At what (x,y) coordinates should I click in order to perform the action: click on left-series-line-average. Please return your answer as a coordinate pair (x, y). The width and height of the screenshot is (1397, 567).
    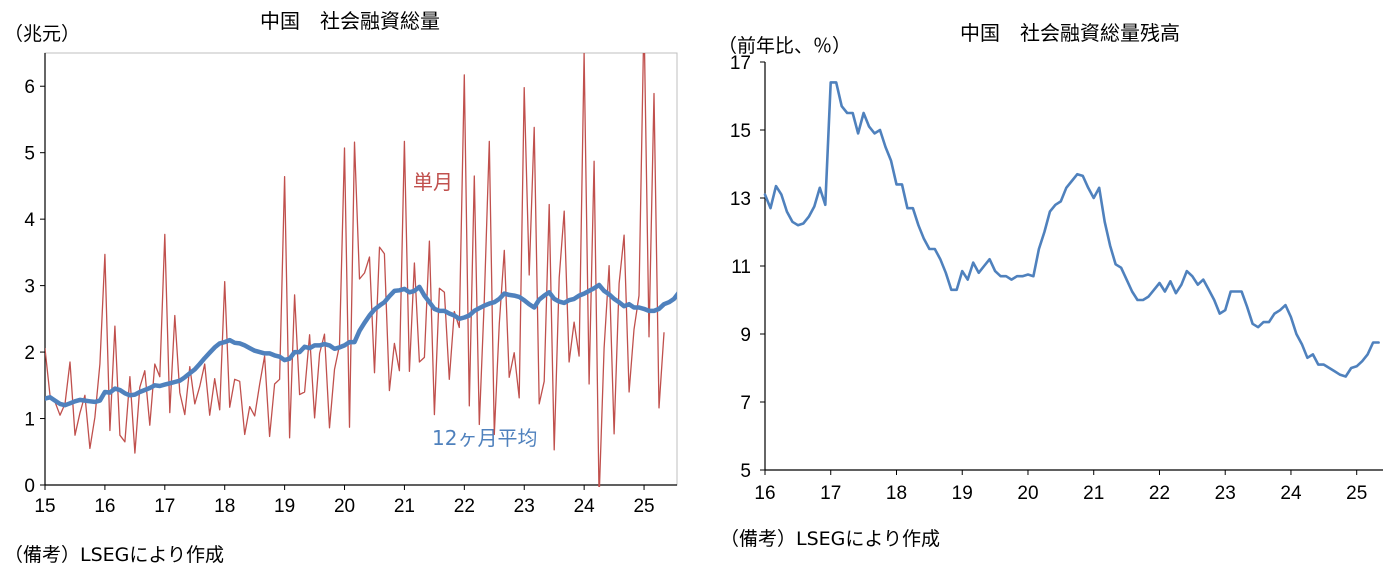
    Looking at the image, I should click on (361, 345).